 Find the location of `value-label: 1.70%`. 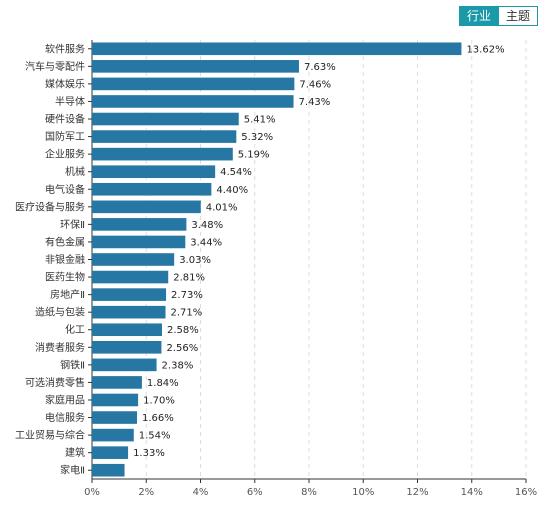

value-label: 1.70% is located at coordinates (159, 400).